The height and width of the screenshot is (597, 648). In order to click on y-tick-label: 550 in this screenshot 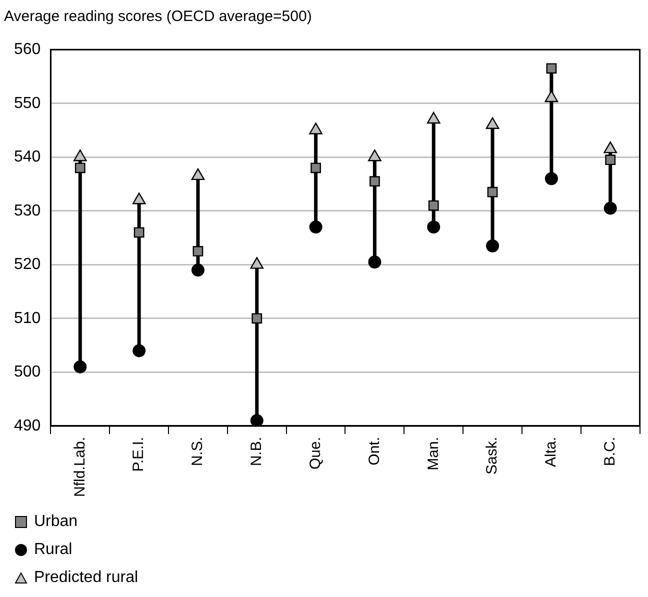, I will do `click(27, 103)`.